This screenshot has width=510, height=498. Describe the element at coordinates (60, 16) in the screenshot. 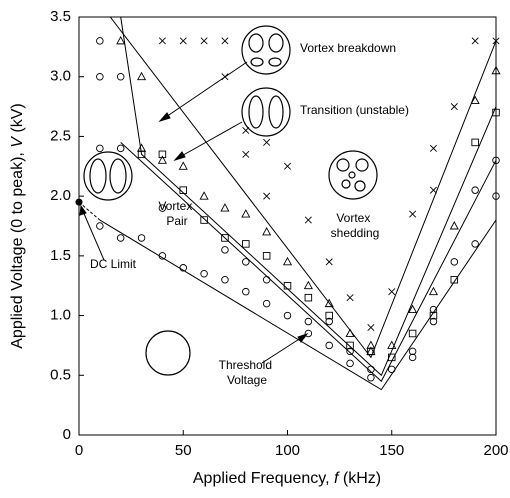

I see `y-tick-label: 3.5` at that location.